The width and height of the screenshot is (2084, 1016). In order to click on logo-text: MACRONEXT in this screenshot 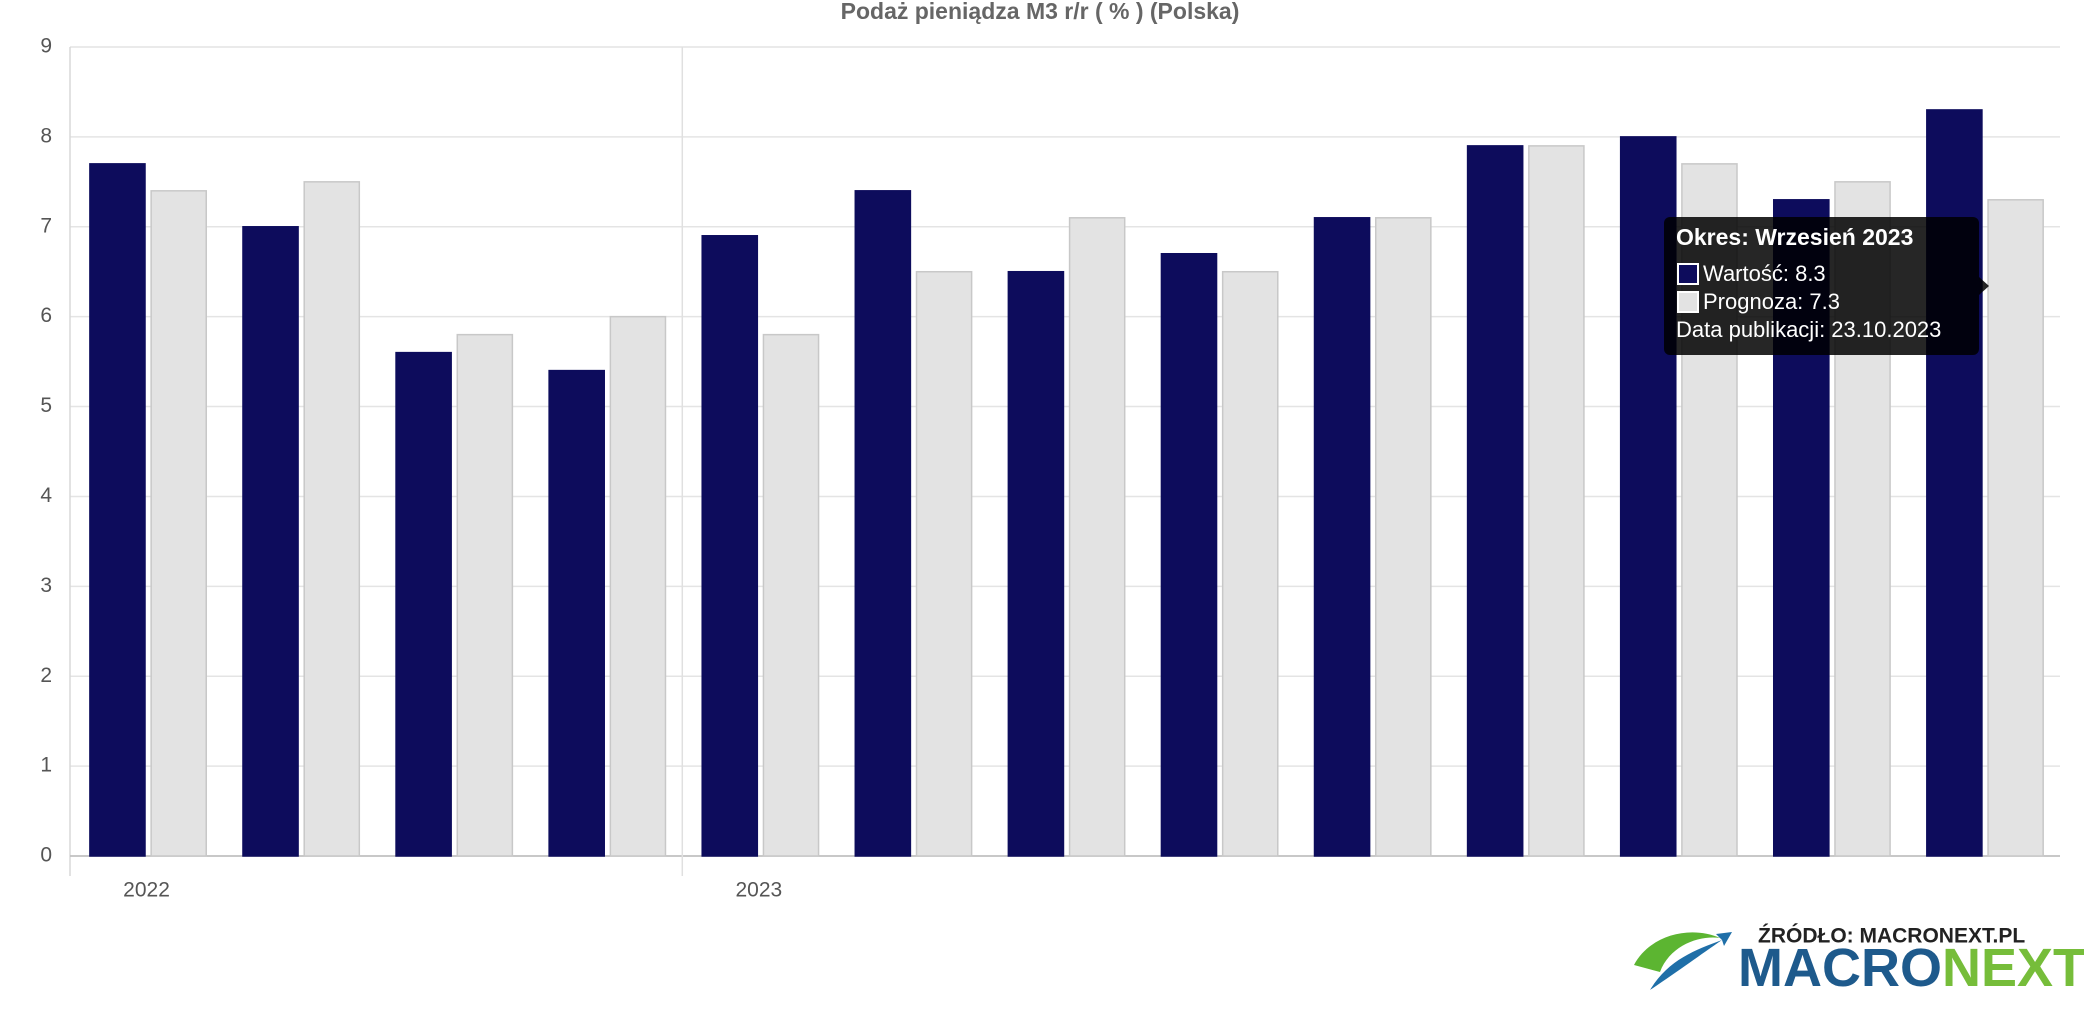, I will do `click(1911, 968)`.